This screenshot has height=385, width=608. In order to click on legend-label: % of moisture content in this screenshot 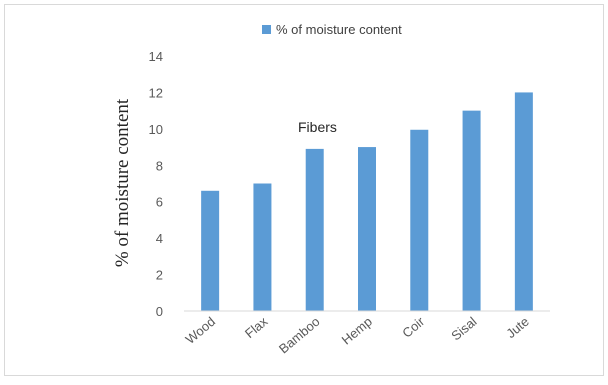, I will do `click(339, 29)`.